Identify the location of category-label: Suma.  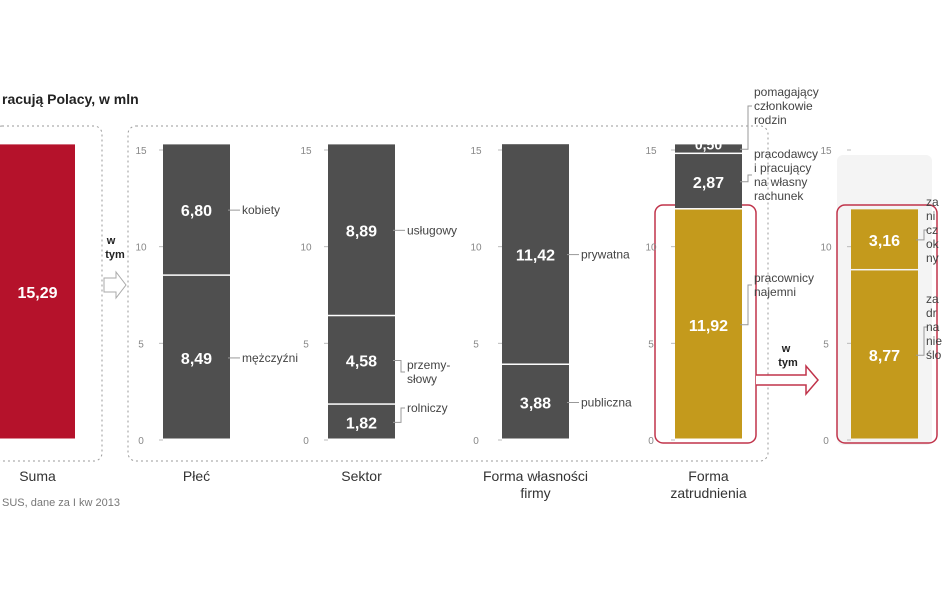
(37, 476).